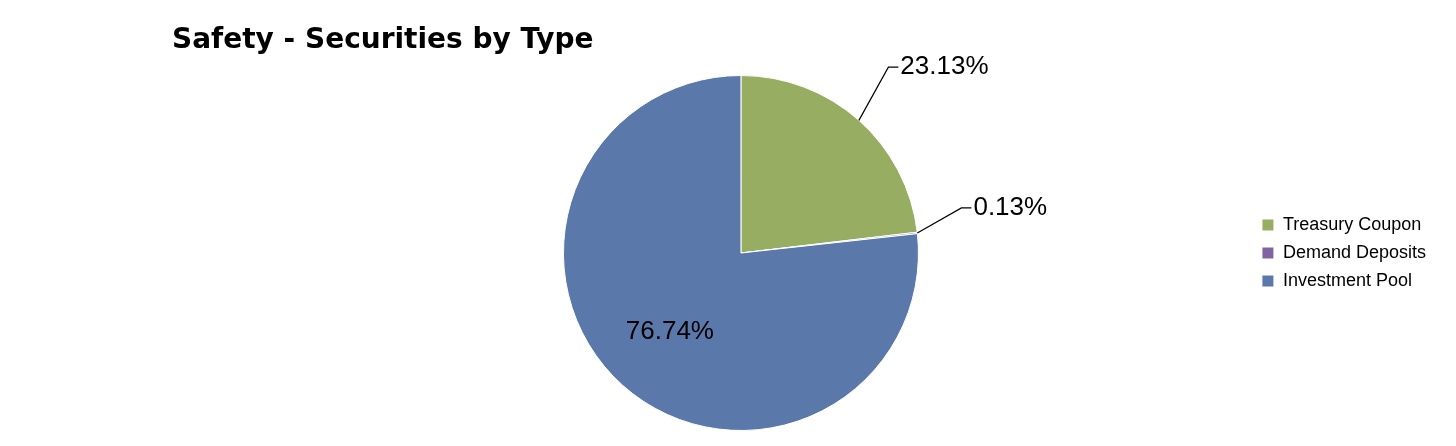 The image size is (1456, 446). Describe the element at coordinates (1354, 251) in the screenshot. I see `legend-label: Demand Deposits` at that location.